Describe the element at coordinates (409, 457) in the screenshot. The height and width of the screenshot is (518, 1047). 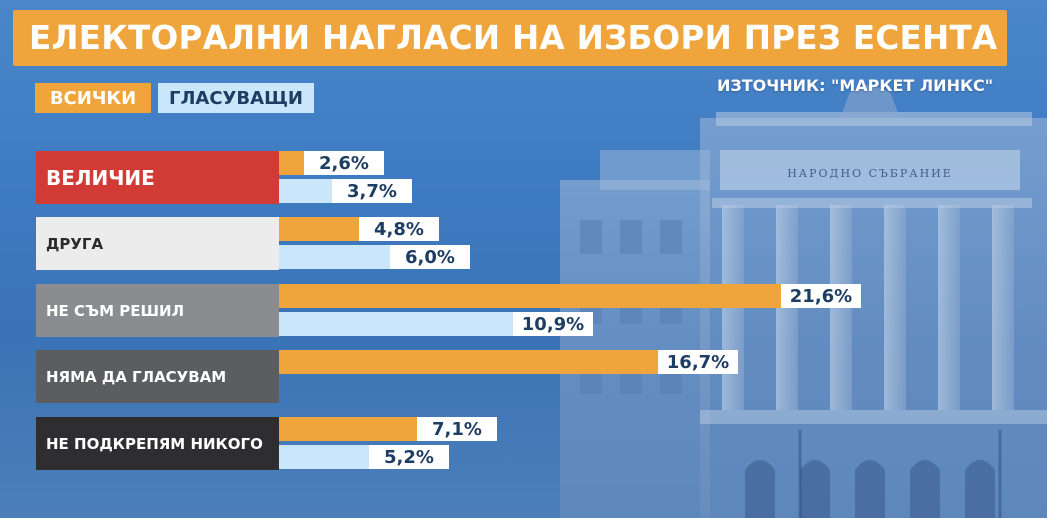
I see `value-label-voters: 5,2%` at that location.